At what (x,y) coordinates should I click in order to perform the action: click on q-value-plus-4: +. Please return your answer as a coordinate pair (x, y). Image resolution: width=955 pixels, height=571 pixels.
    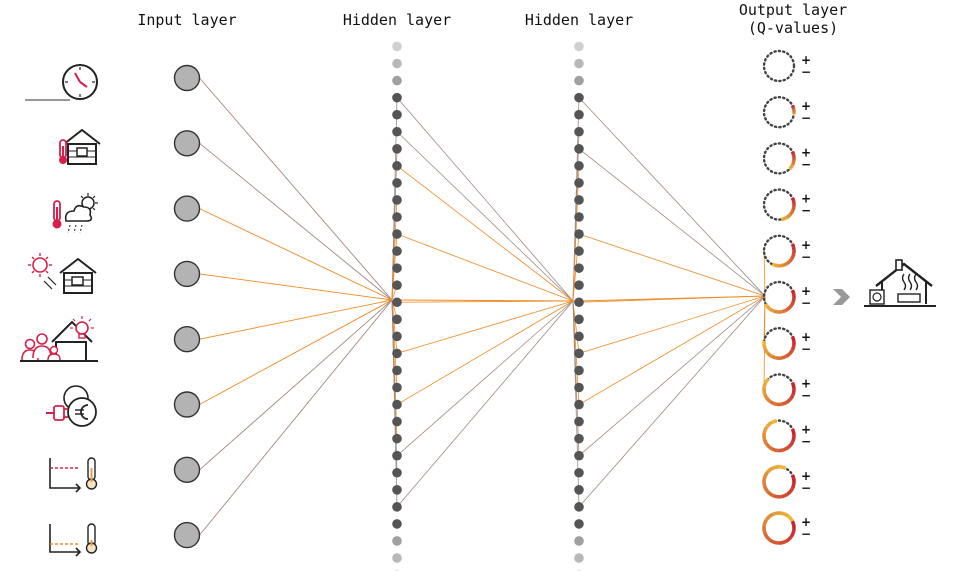
    Looking at the image, I should click on (806, 199).